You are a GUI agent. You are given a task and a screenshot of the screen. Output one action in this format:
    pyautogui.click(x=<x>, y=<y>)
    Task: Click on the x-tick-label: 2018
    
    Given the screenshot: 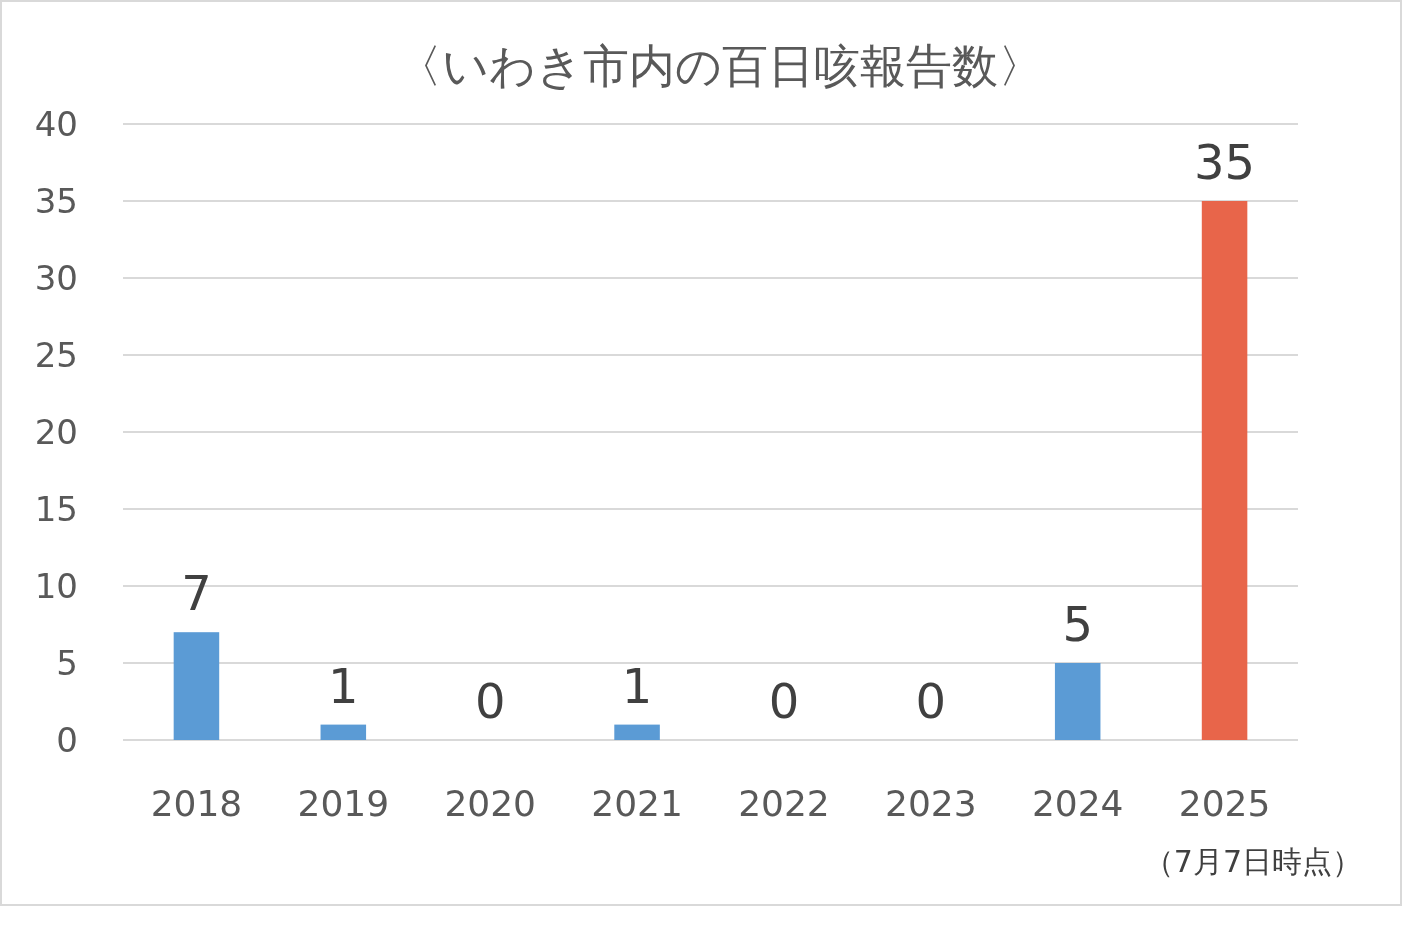 What is the action you would take?
    pyautogui.click(x=196, y=803)
    